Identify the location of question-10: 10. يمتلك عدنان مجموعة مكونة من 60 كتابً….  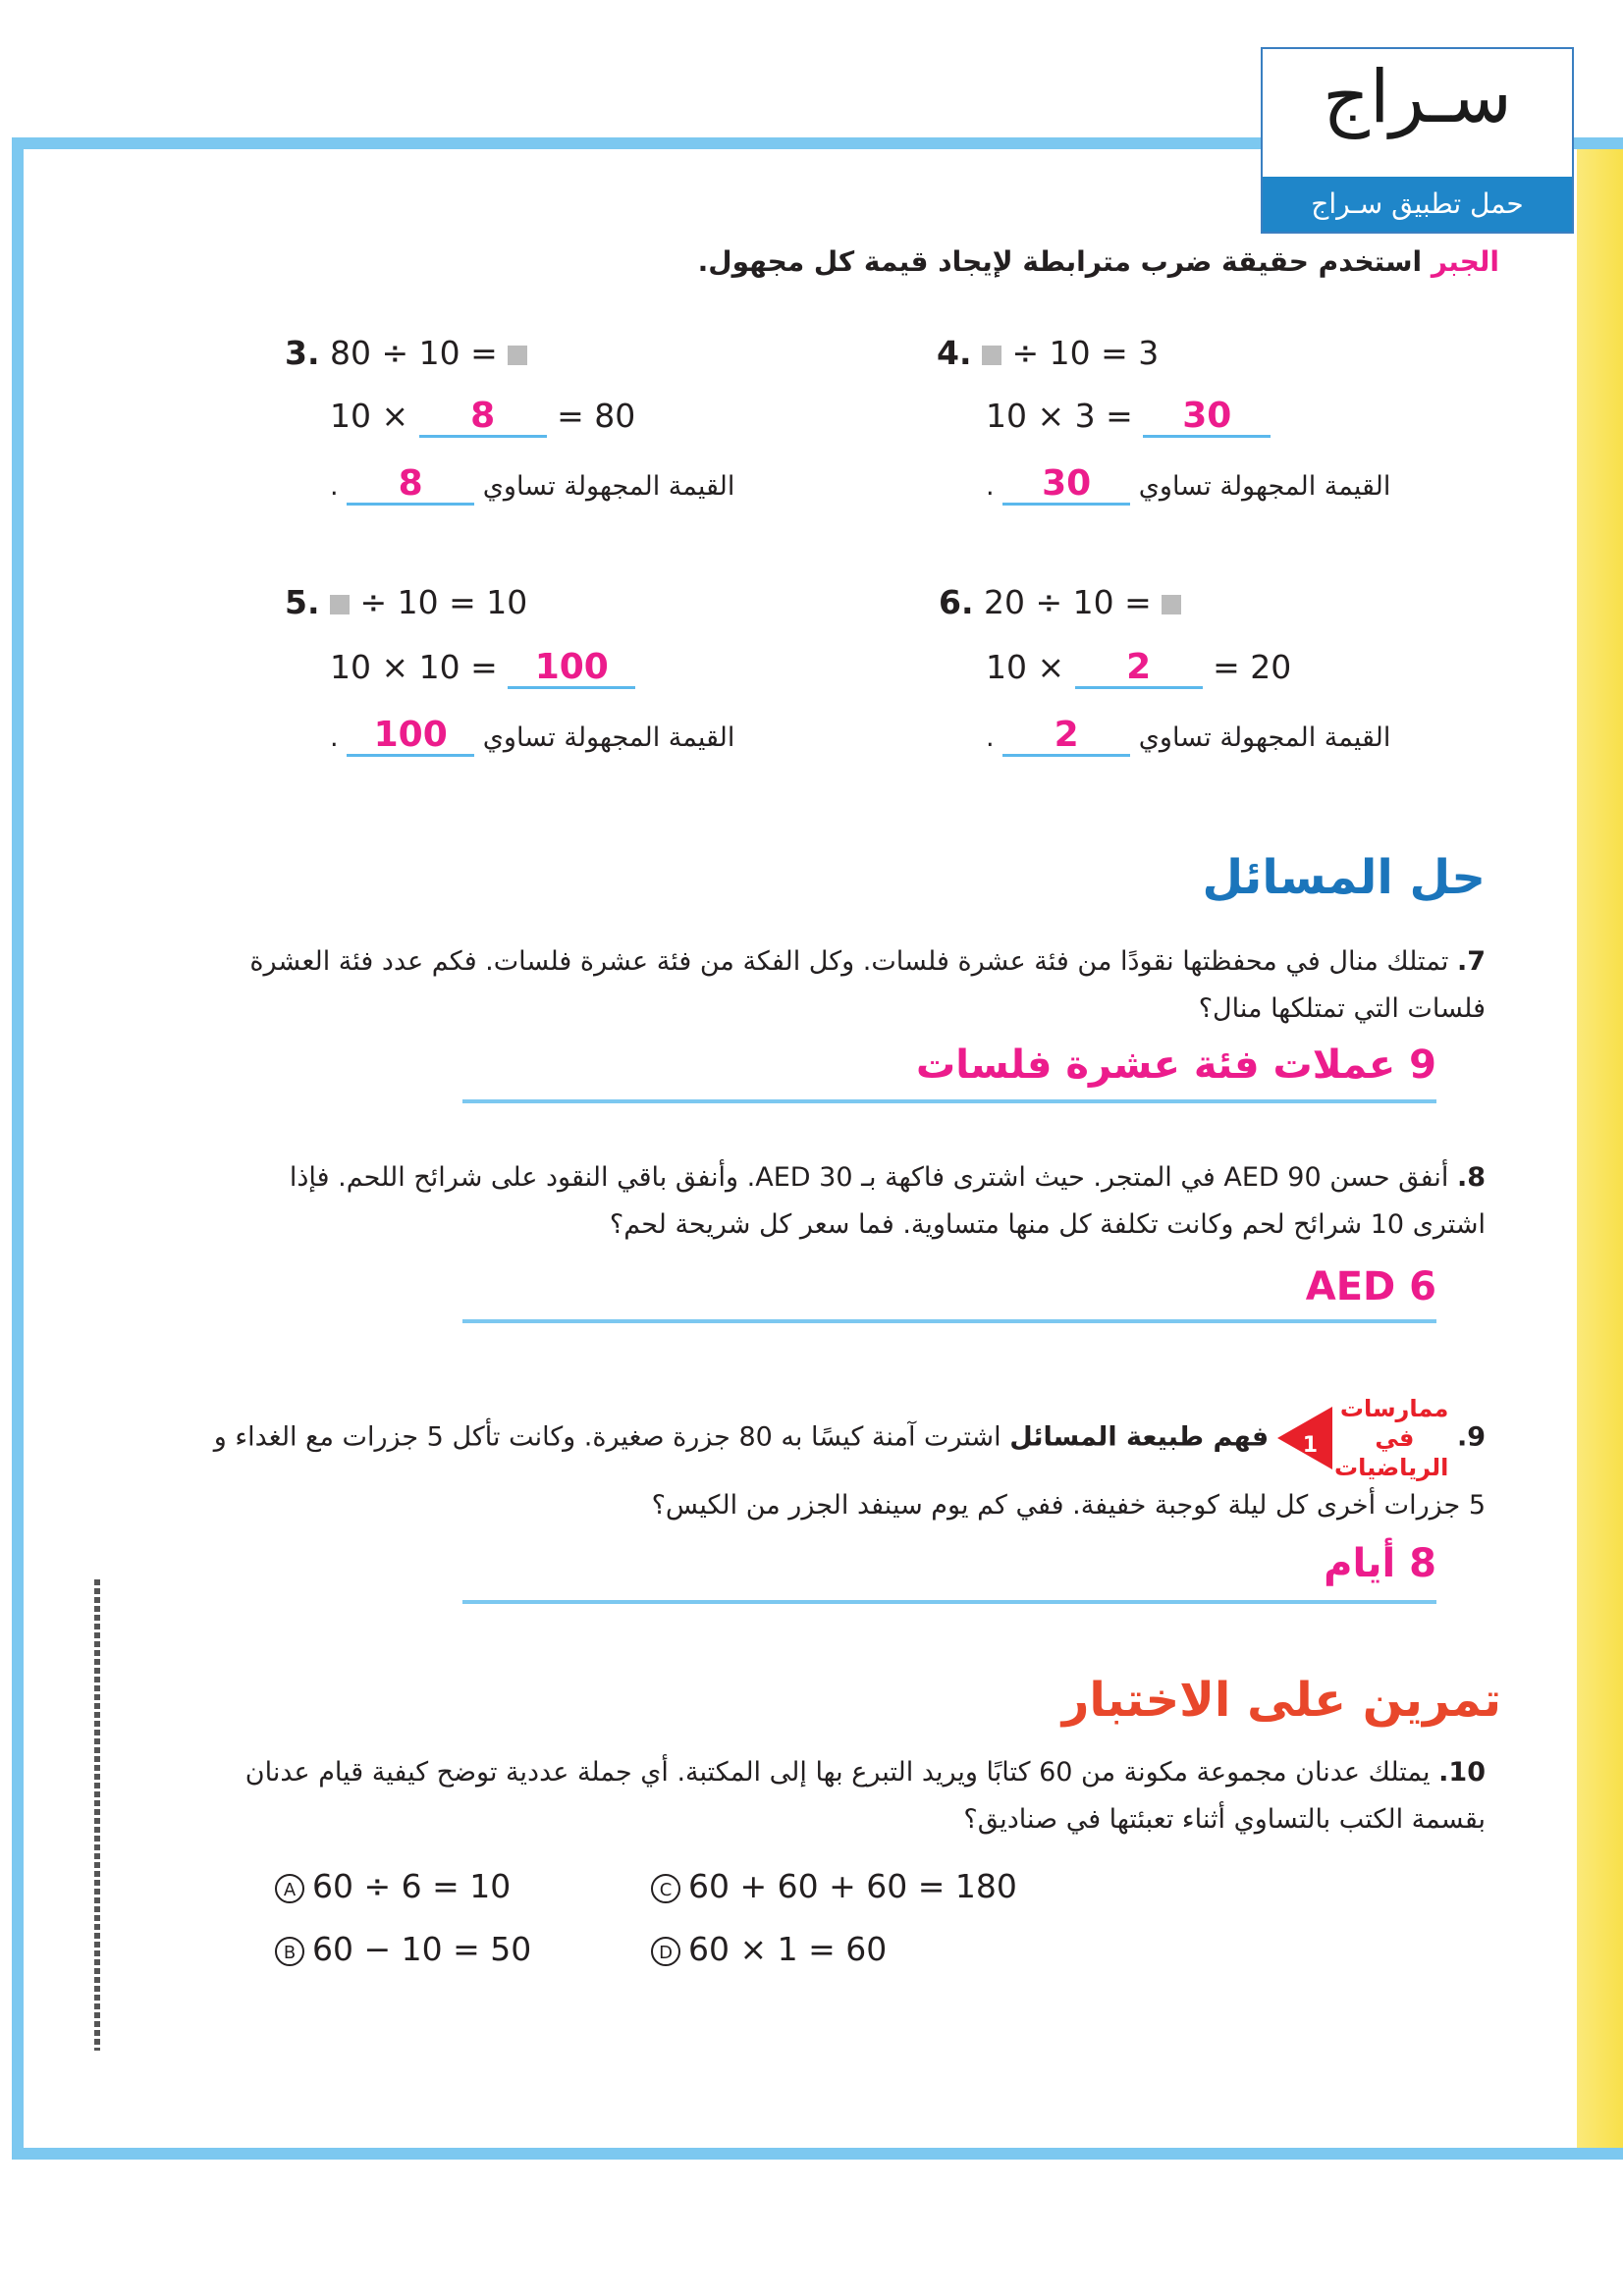
(865, 1796).